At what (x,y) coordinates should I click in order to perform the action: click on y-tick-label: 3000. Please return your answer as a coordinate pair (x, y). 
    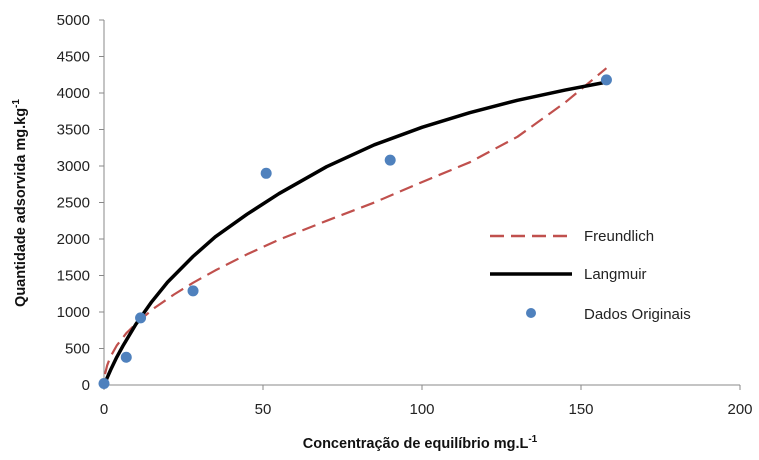
    Looking at the image, I should click on (73, 166).